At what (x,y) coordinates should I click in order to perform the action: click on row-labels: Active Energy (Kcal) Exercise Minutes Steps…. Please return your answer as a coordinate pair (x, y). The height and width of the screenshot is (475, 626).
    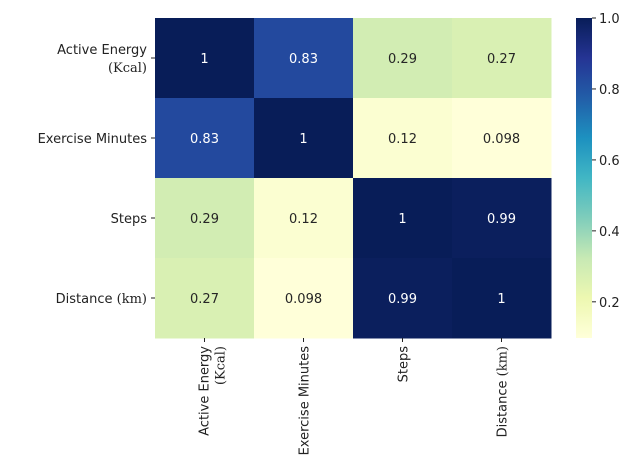
    Looking at the image, I should click on (96, 175).